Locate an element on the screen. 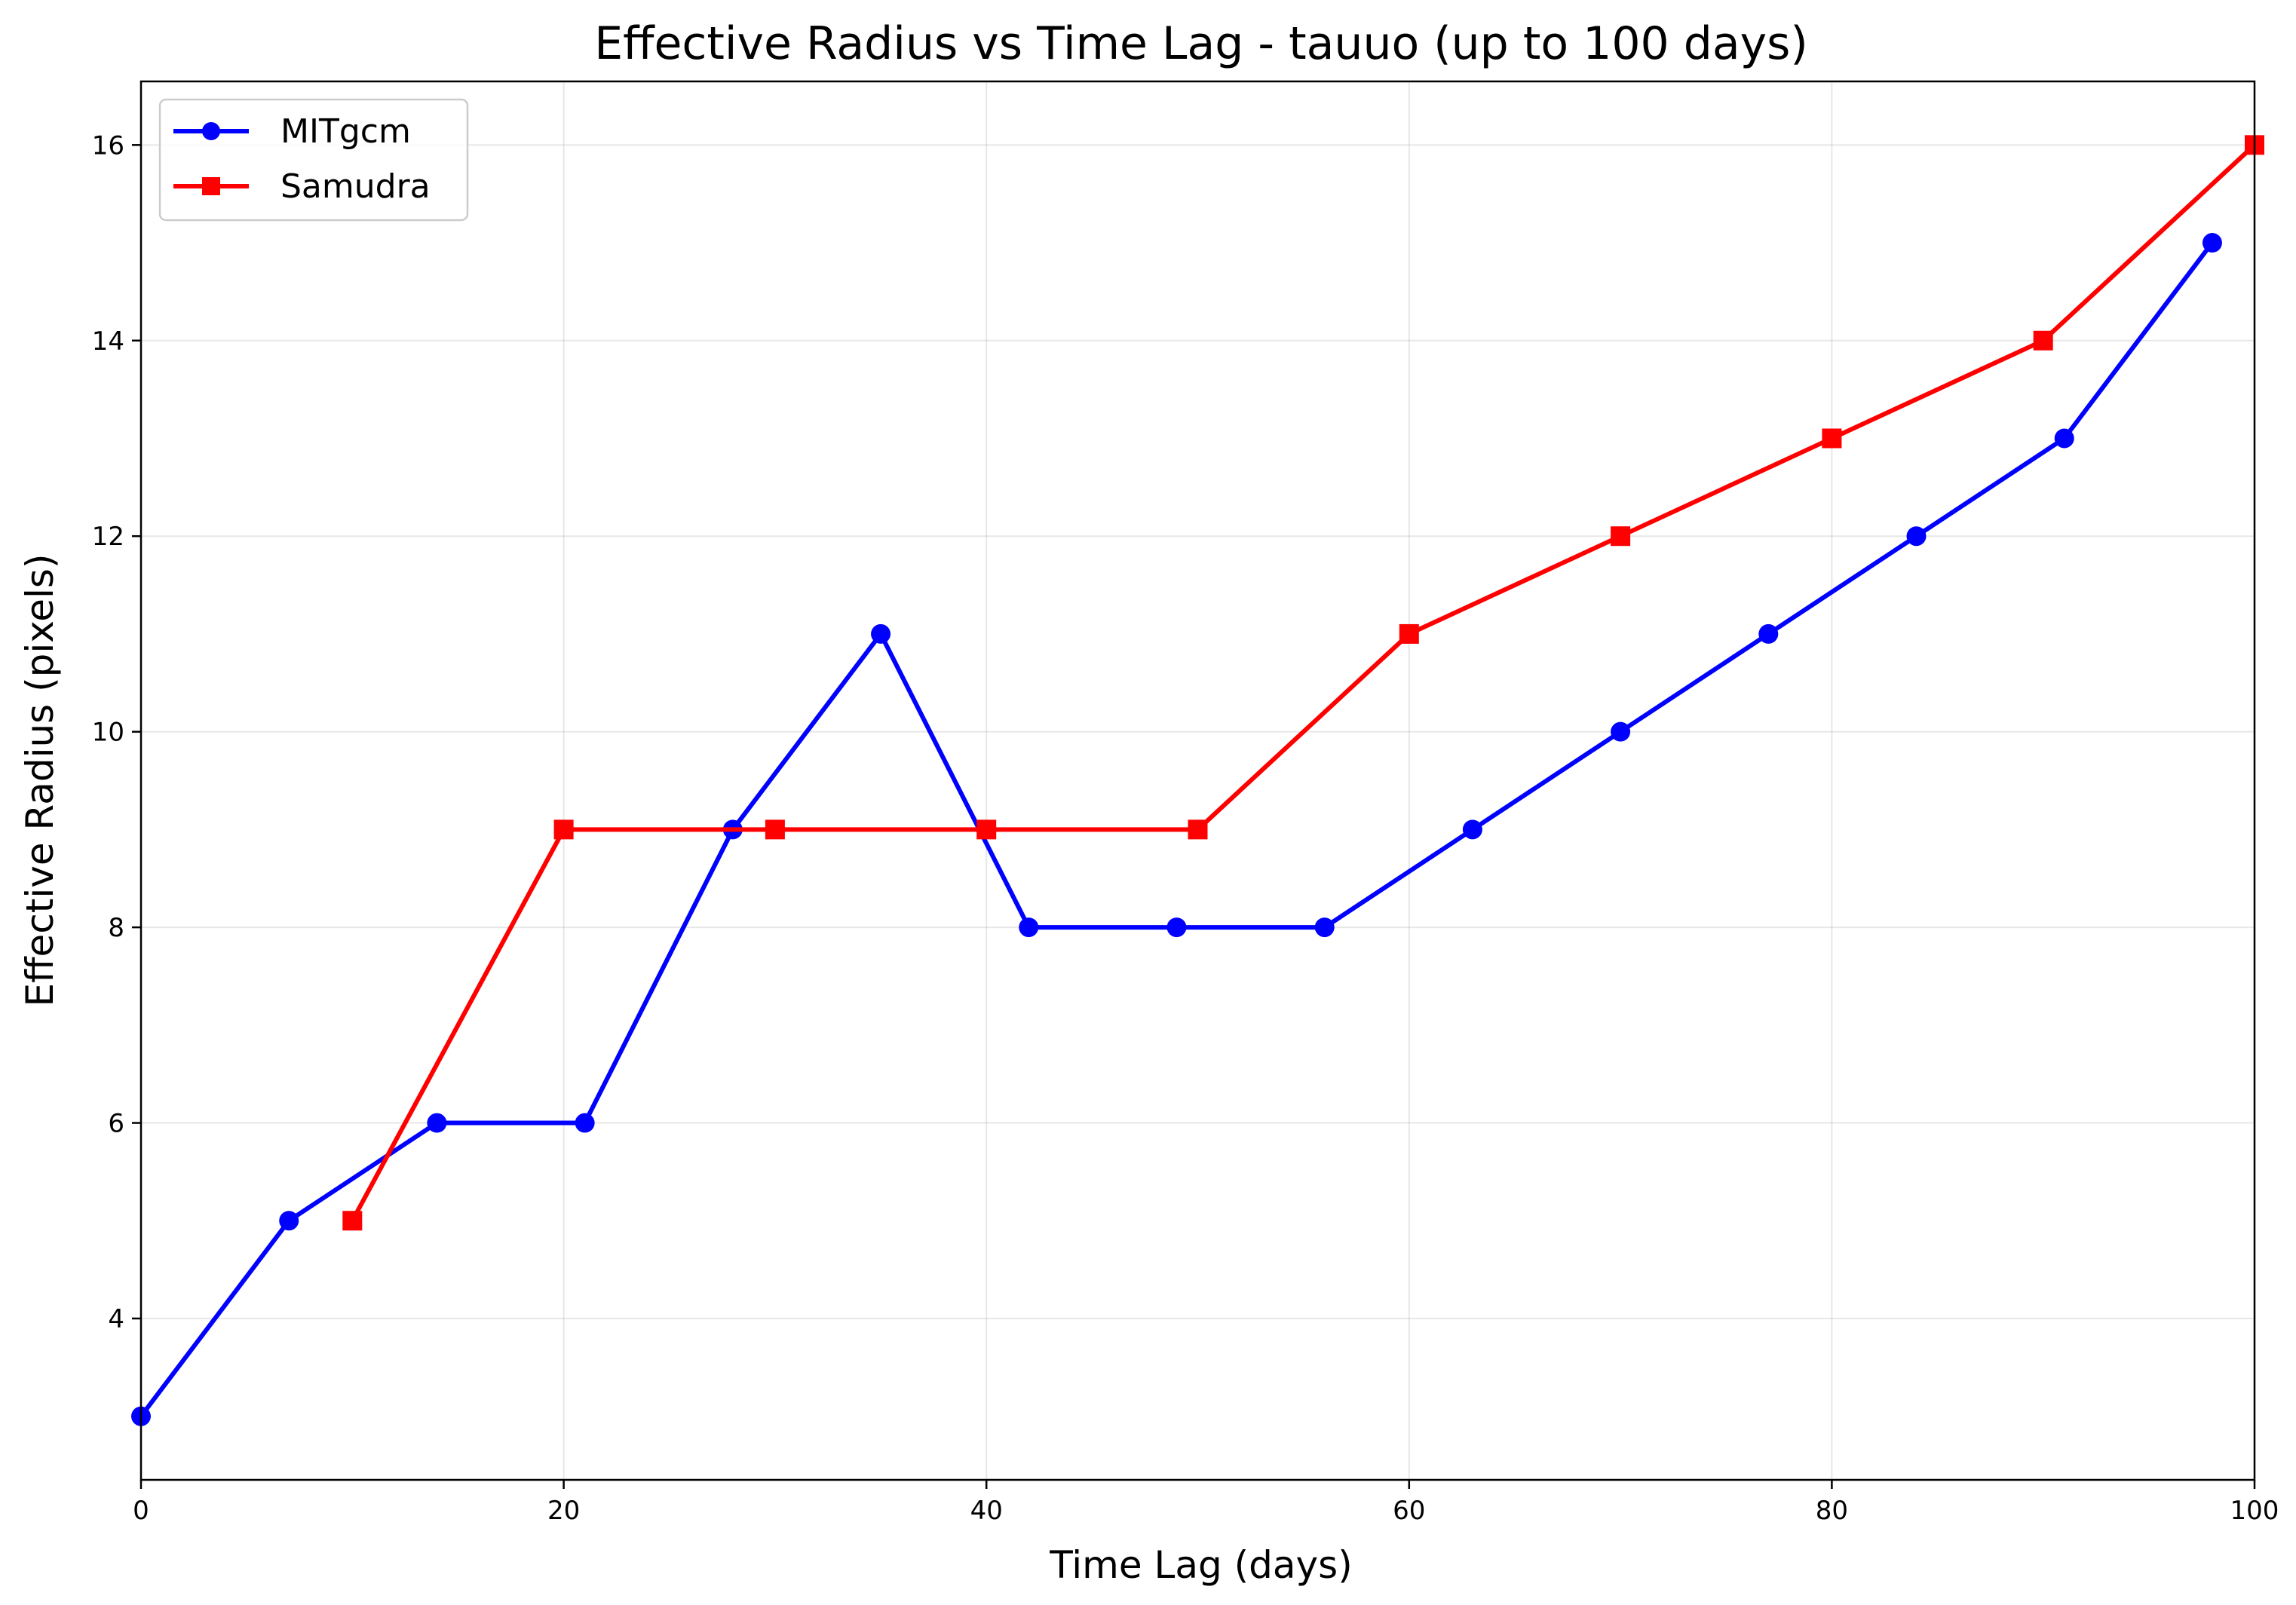 Image resolution: width=2296 pixels, height=1605 pixels. legend-label-samudra: Samudra is located at coordinates (355, 186).